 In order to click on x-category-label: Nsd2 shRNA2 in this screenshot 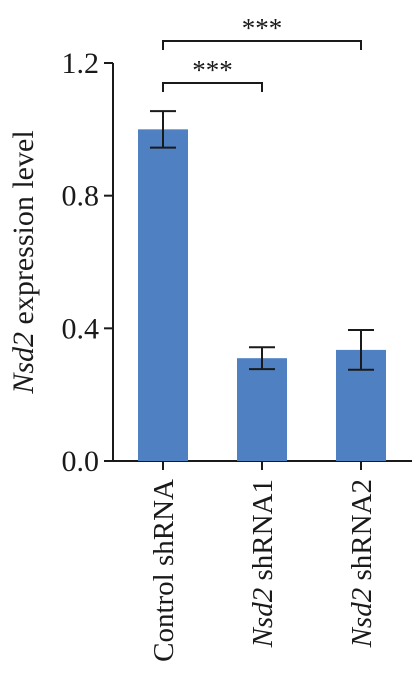, I will do `click(362, 563)`.